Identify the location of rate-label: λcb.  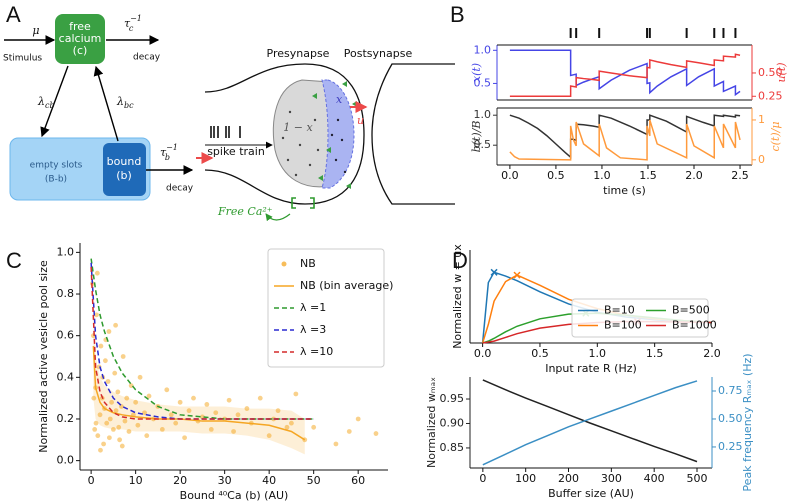
(46, 102).